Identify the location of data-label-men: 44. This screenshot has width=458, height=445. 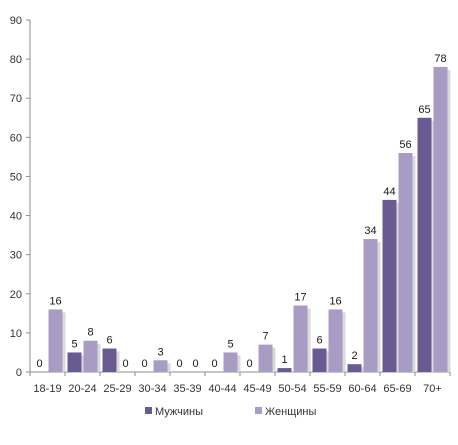
(389, 192).